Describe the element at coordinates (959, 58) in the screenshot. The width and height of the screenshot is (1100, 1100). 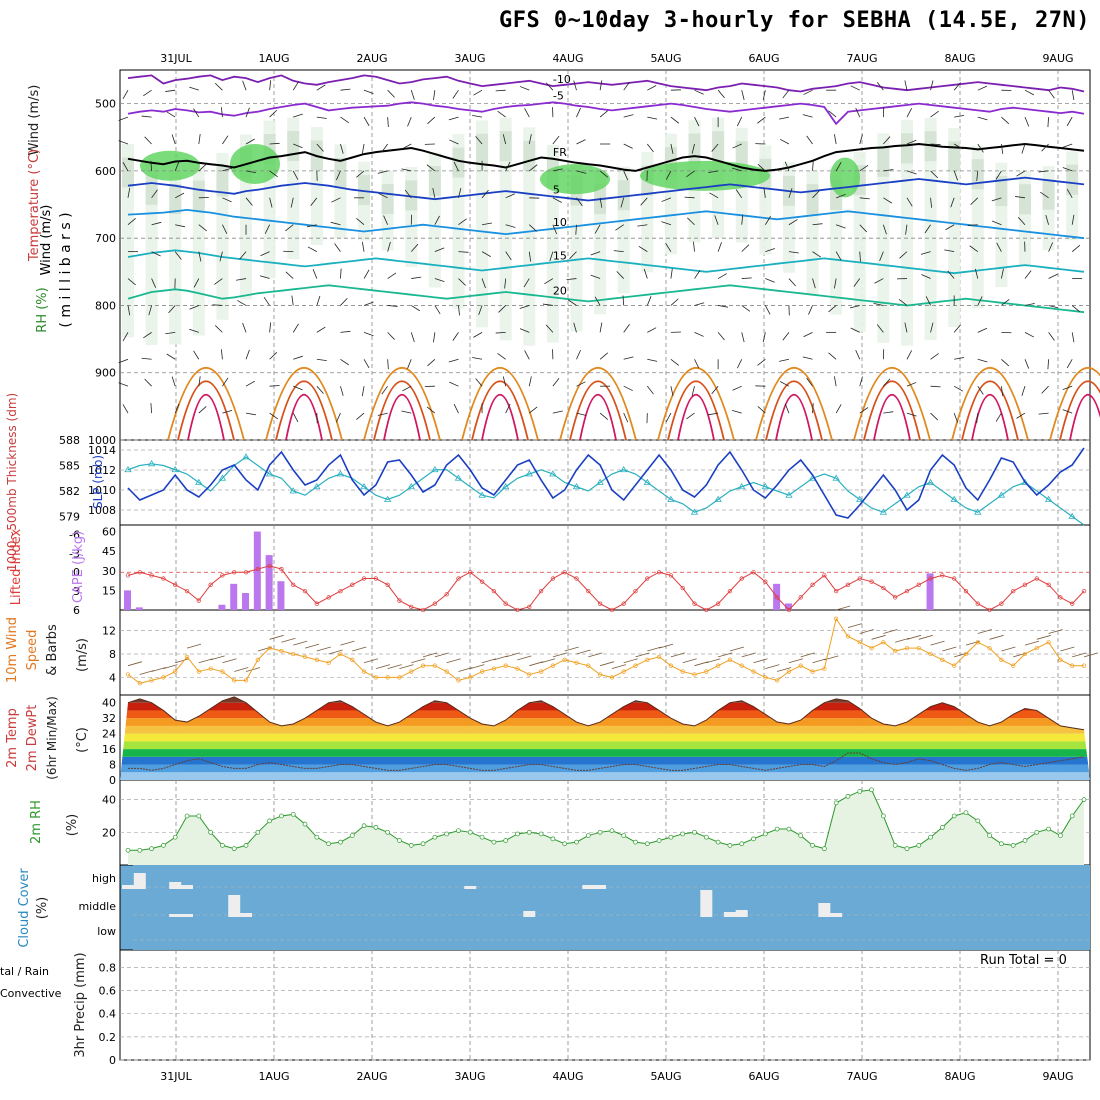
I see `date-label-top: 8AUG` at that location.